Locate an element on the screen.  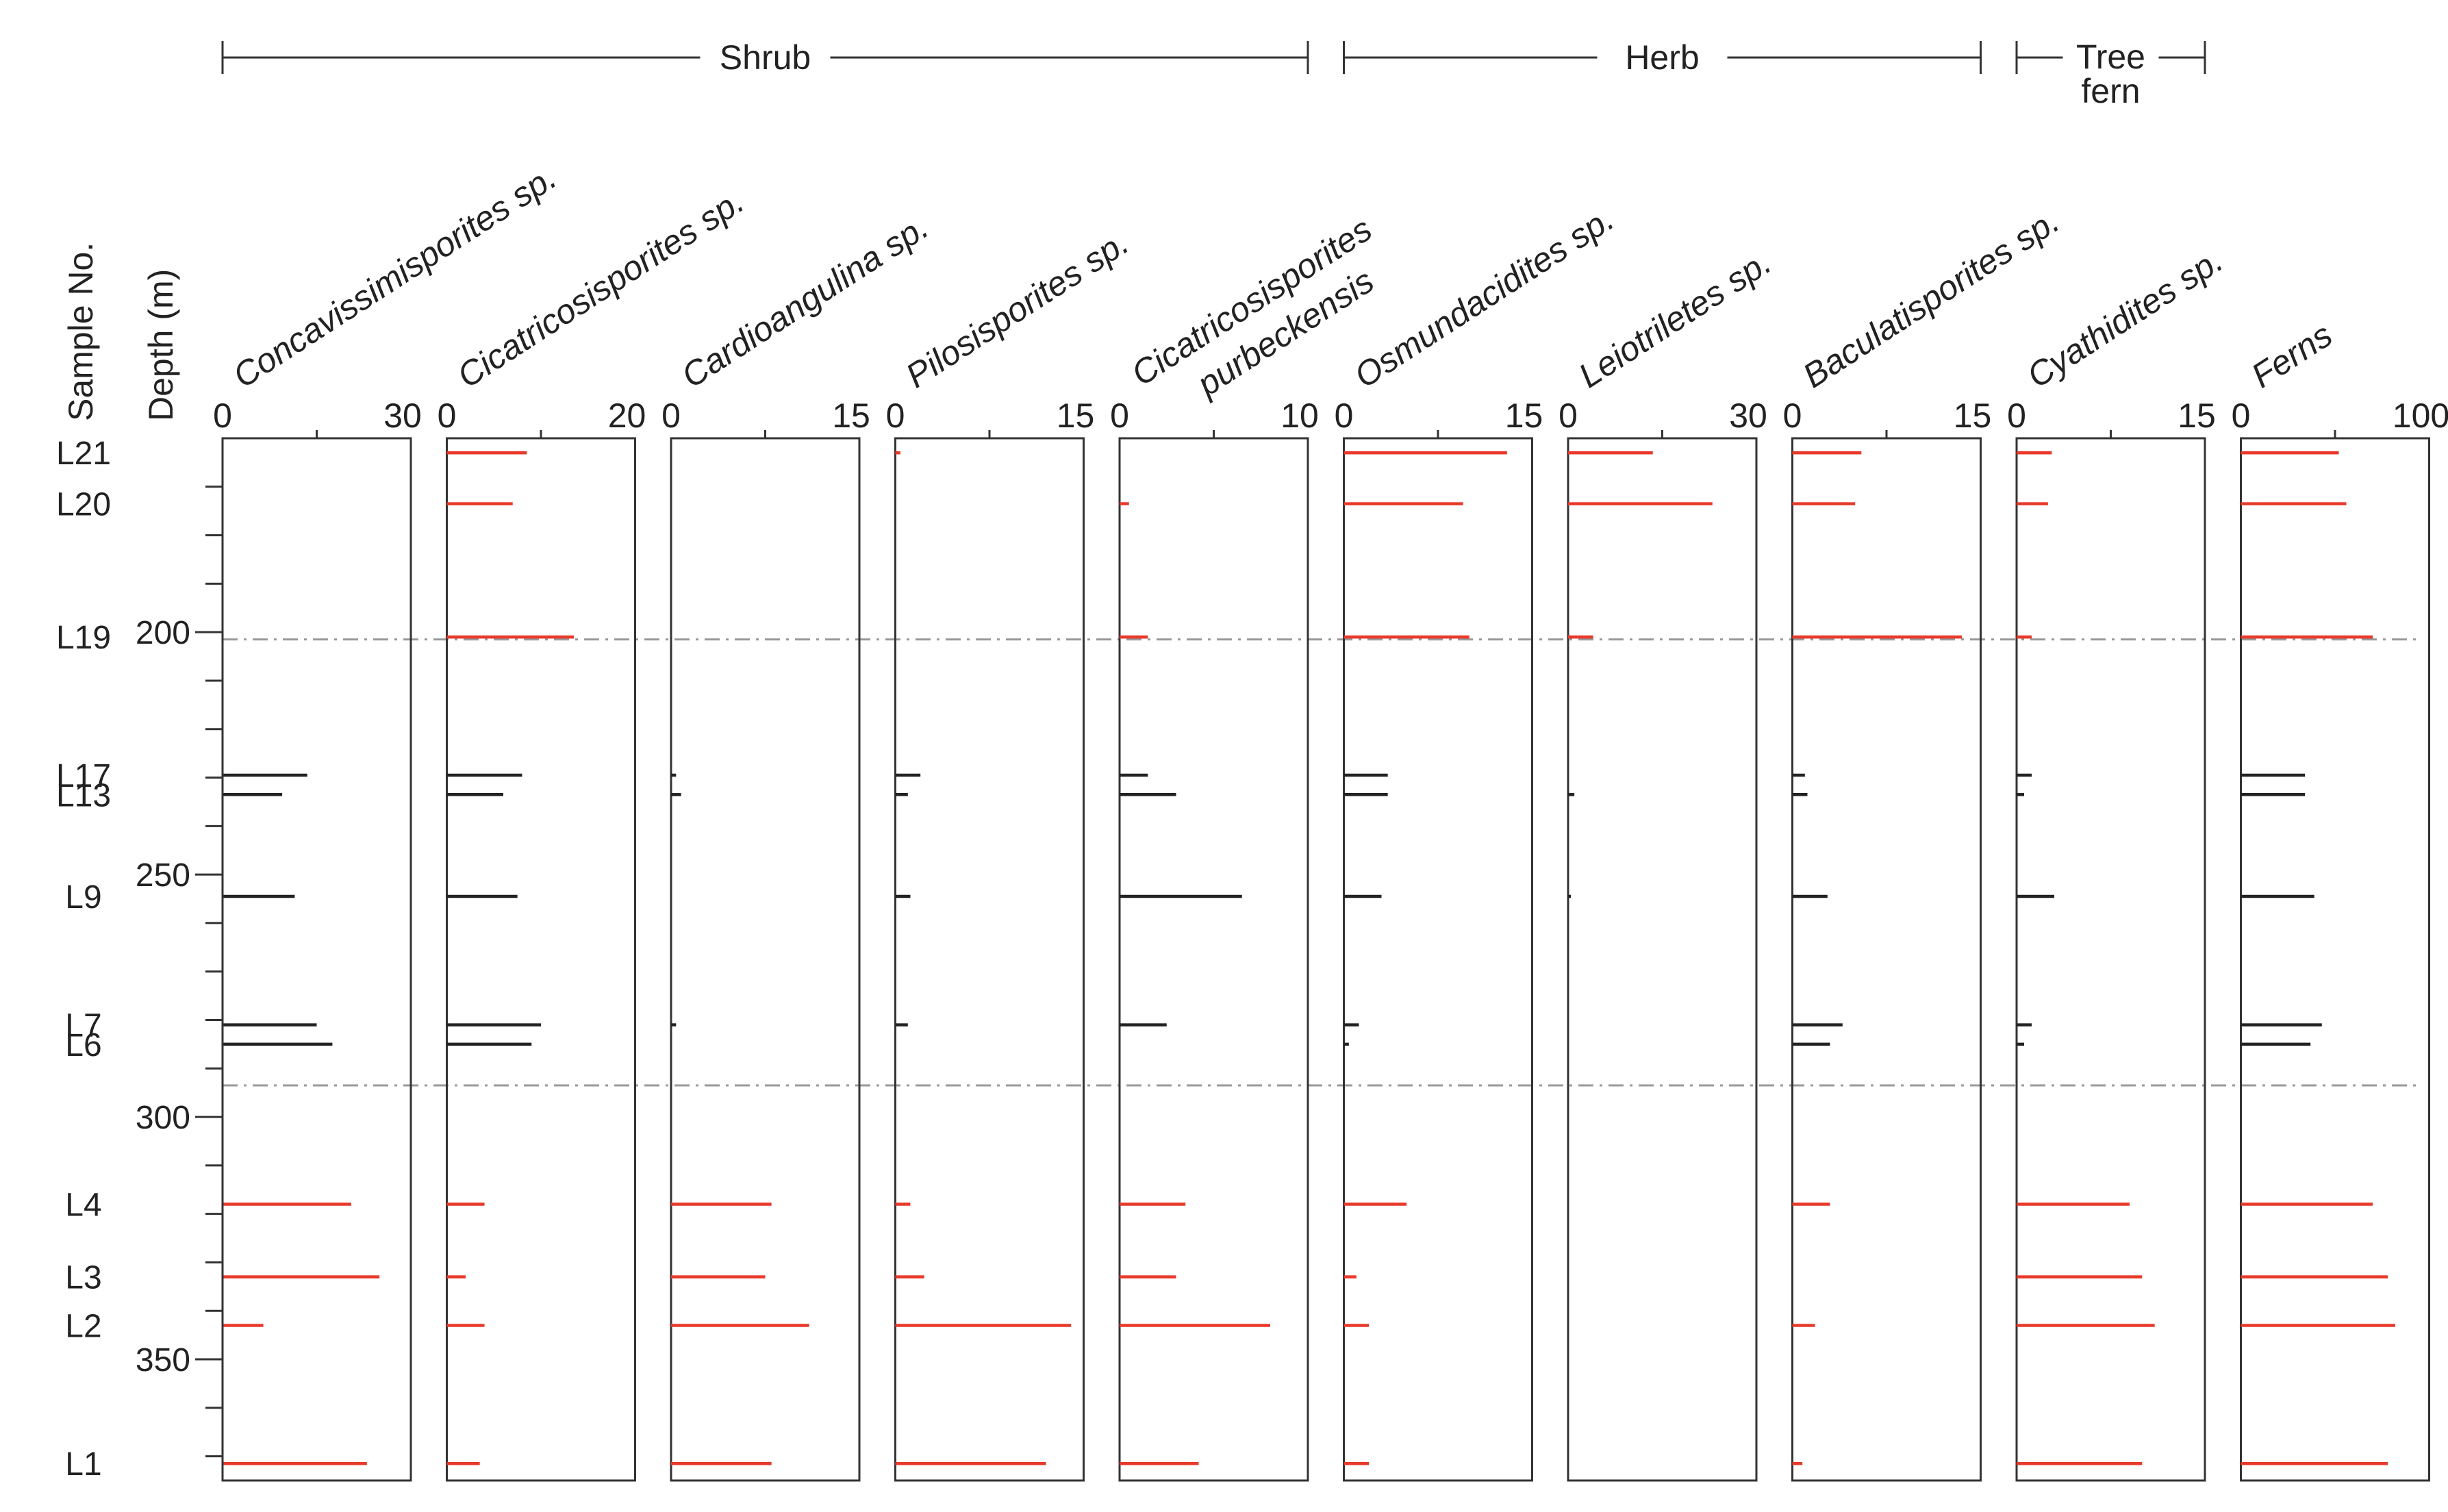
panel-leiotriletes-sp: 0 30 is located at coordinates (1663, 939).